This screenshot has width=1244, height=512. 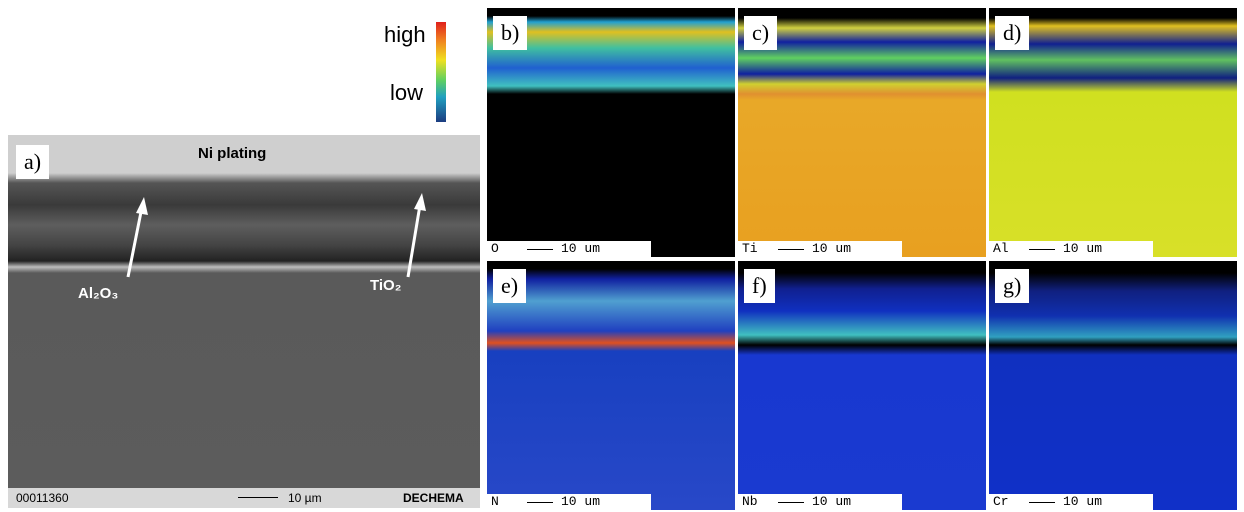 What do you see at coordinates (862, 385) in the screenshot?
I see `edx-map: f) Nb 10 um` at bounding box center [862, 385].